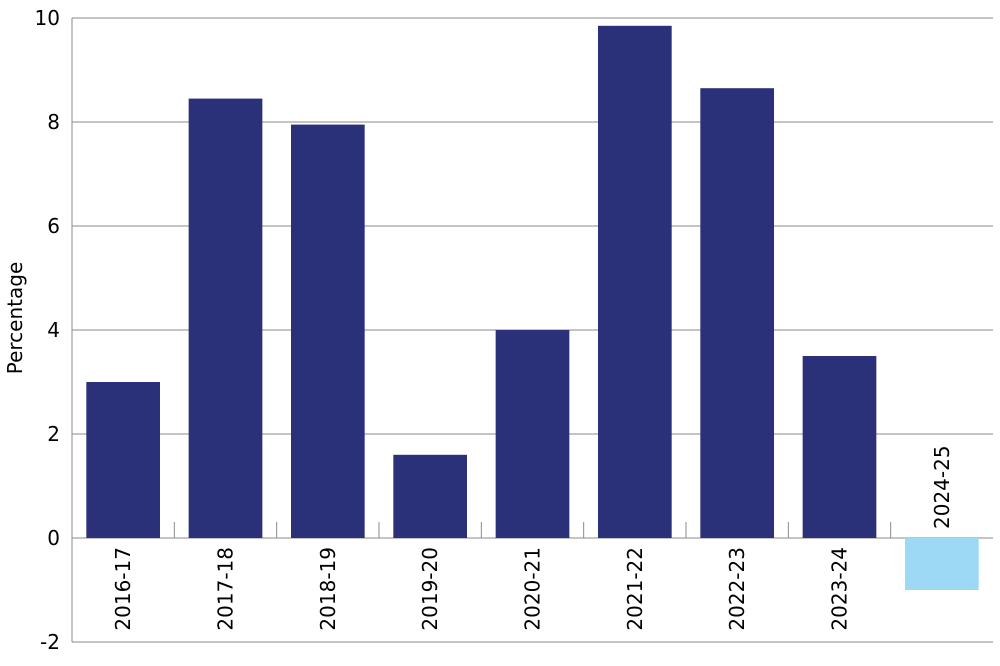 This screenshot has height=666, width=1000. I want to click on x-tick-label: 2018-19, so click(328, 589).